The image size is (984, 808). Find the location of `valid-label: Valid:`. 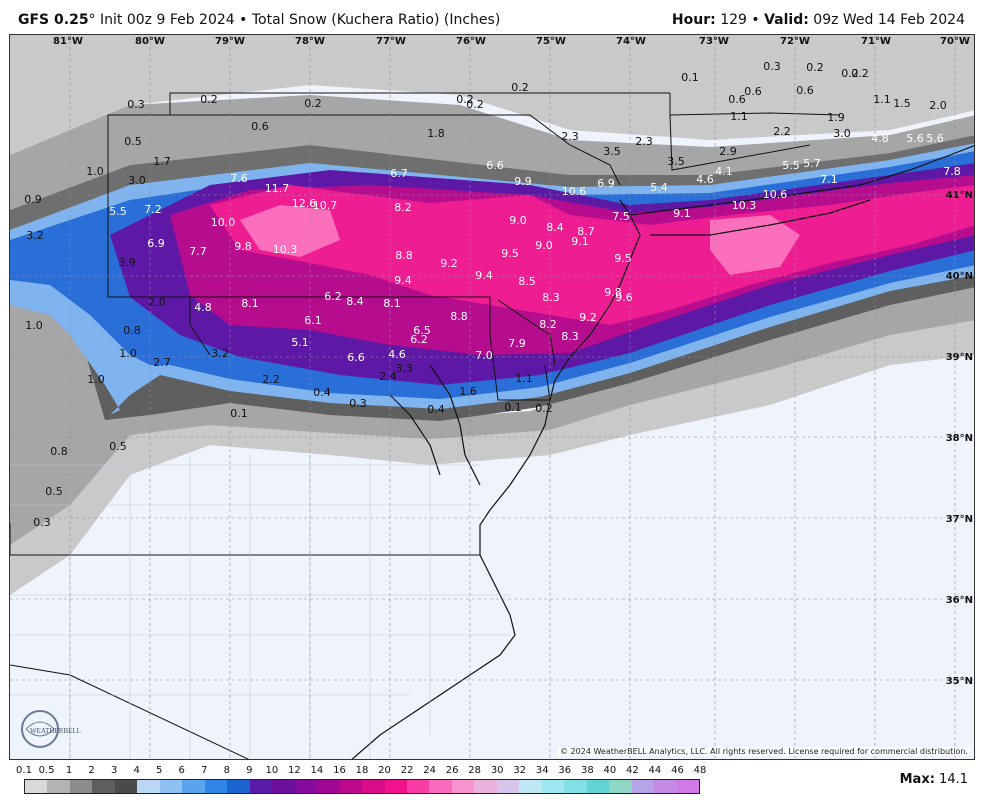

valid-label: Valid: is located at coordinates (786, 20).